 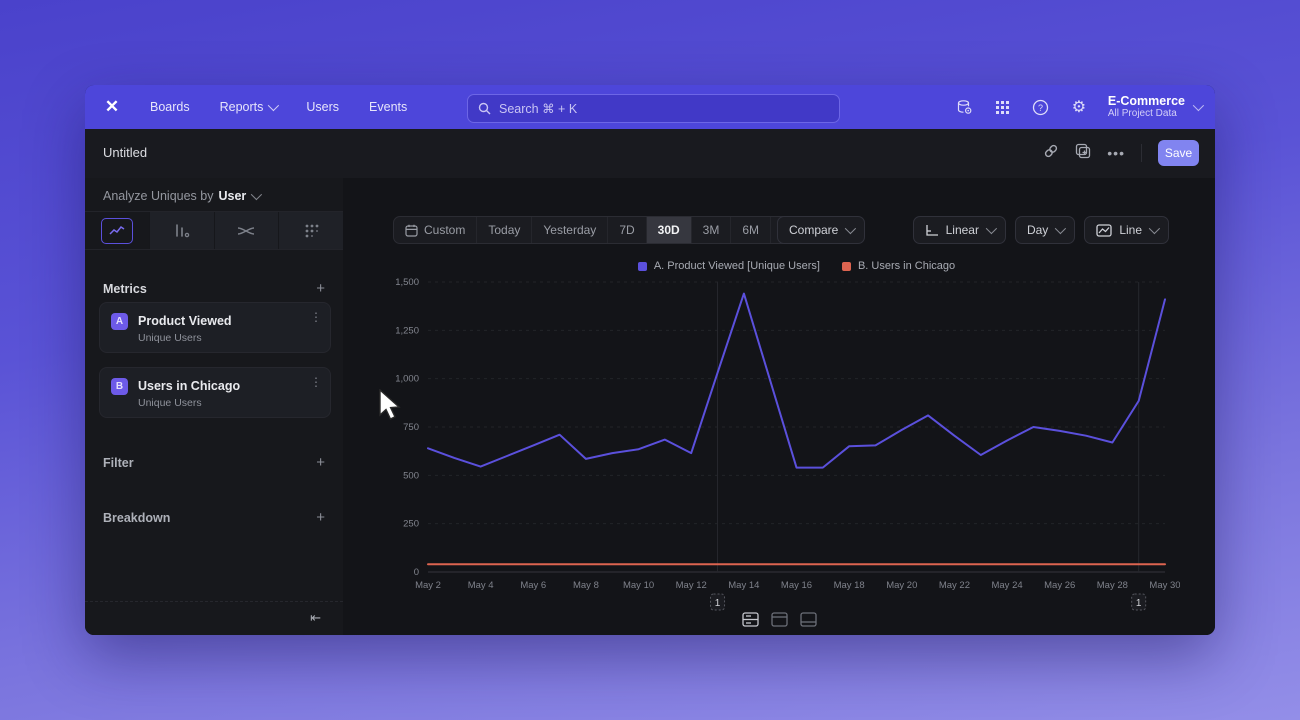 What do you see at coordinates (411, 427) in the screenshot?
I see `svg-text: 750` at bounding box center [411, 427].